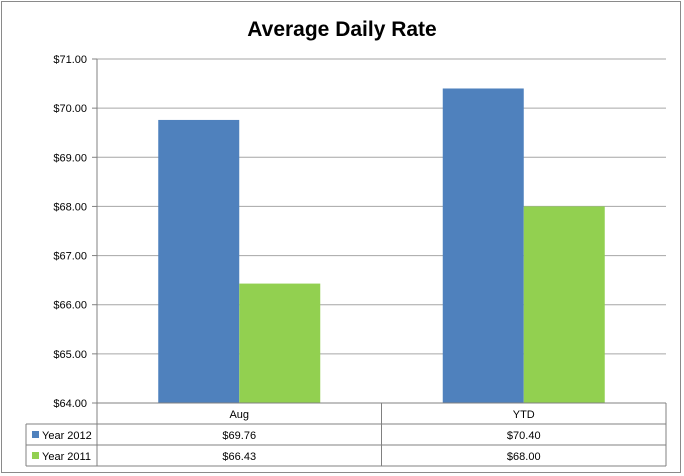 The image size is (684, 476). Describe the element at coordinates (239, 436) in the screenshot. I see `data-label: $69.76` at that location.